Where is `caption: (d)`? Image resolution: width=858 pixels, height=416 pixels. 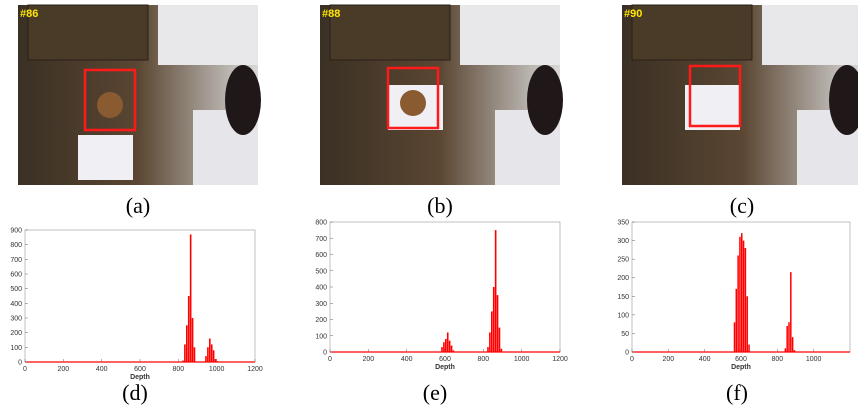 caption: (d) is located at coordinates (135, 392).